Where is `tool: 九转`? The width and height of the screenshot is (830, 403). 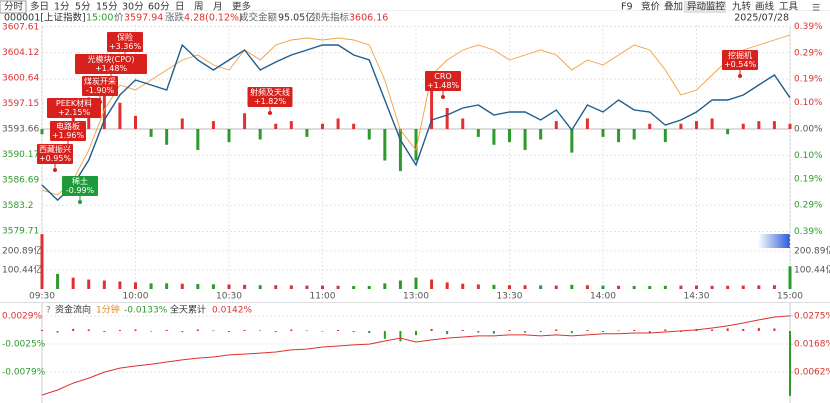
tool: 九转 is located at coordinates (742, 7).